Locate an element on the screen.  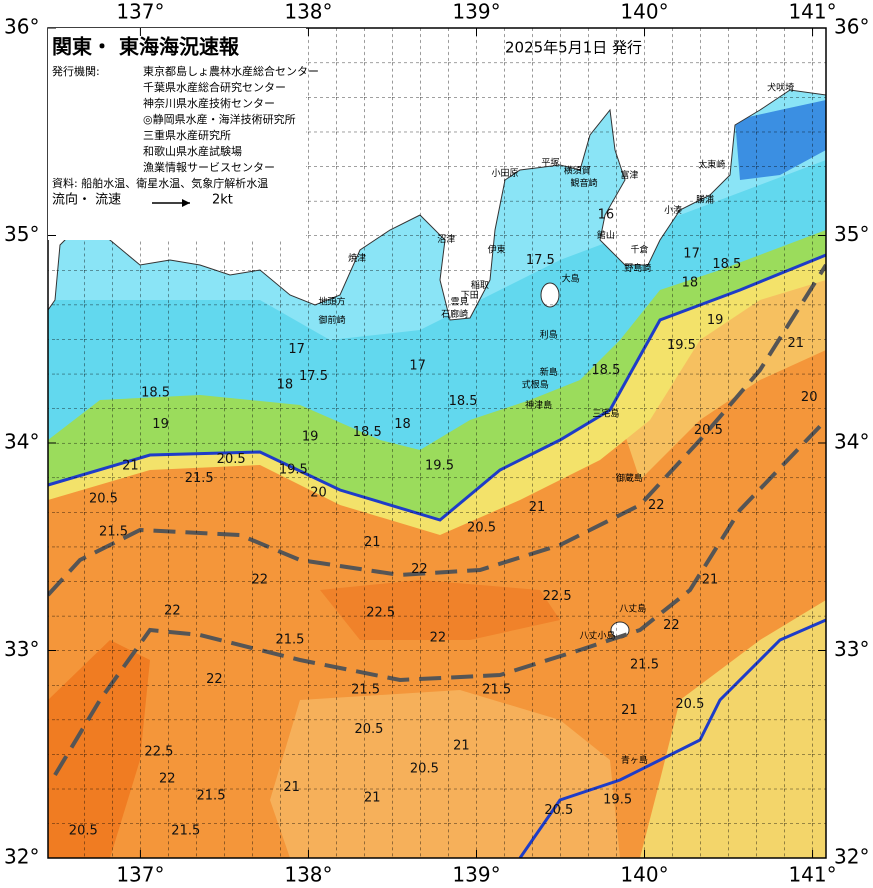
agency: 漁業情報サービスセンター is located at coordinates (209, 167).